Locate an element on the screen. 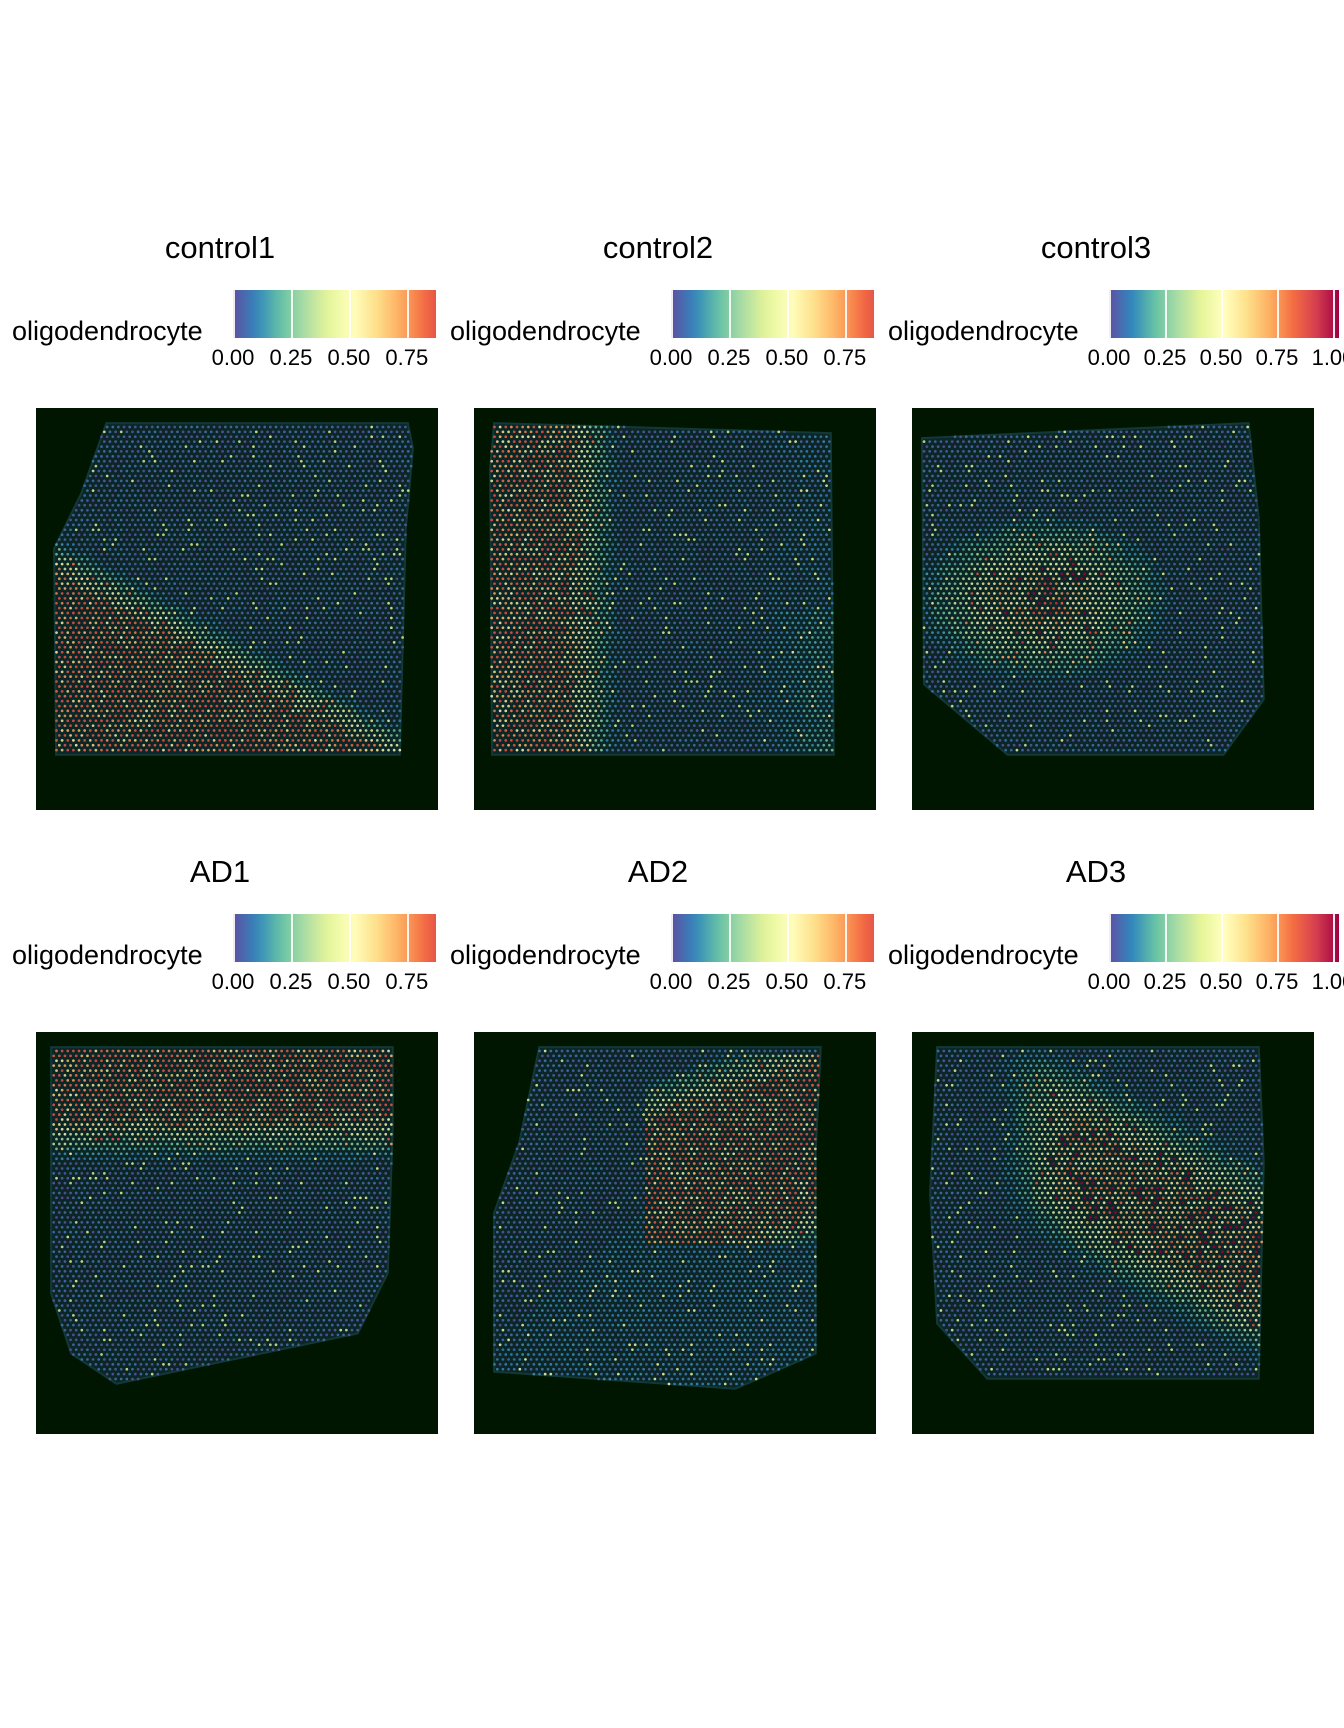 The height and width of the screenshot is (1728, 1344). colorbar-tick is located at coordinates (729, 314).